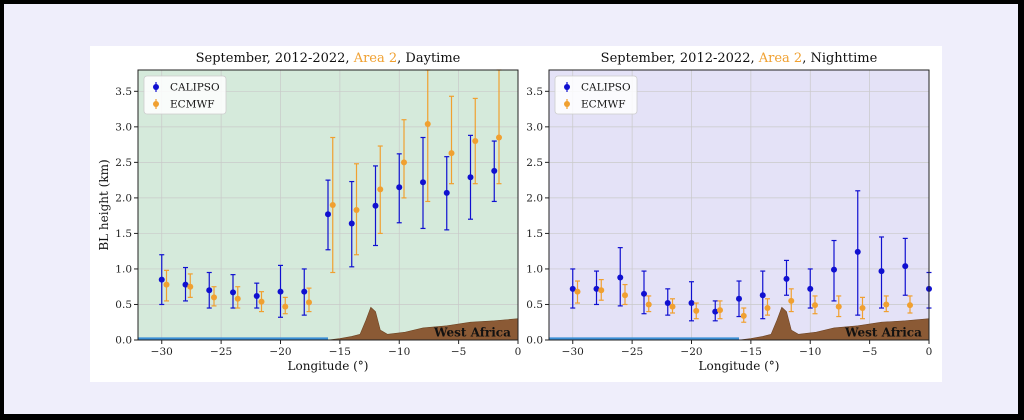 Image resolution: width=1024 pixels, height=420 pixels. Describe the element at coordinates (534, 198) in the screenshot. I see `y-tick-label: 2.0` at that location.